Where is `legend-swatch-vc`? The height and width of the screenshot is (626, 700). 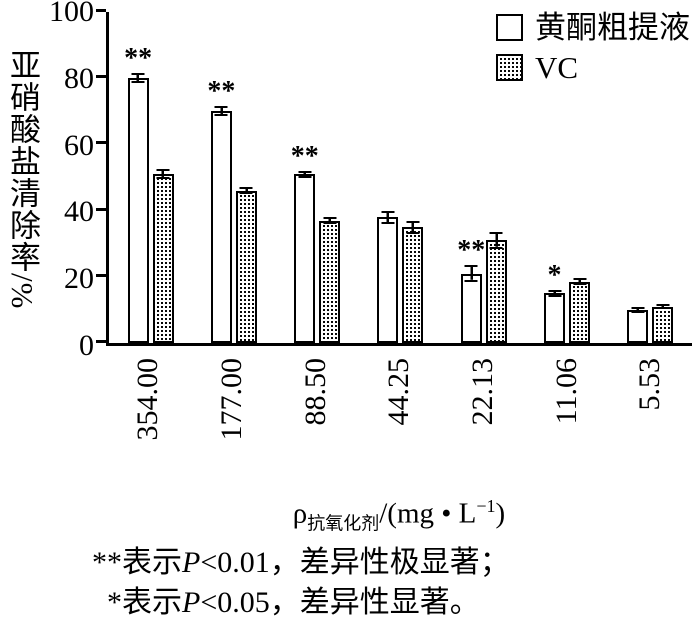
legend-swatch-vc is located at coordinates (509, 67).